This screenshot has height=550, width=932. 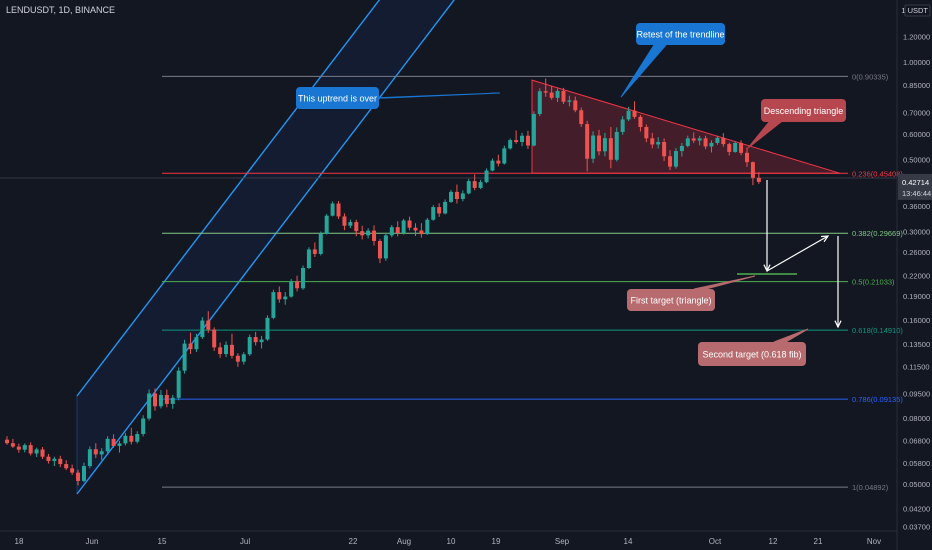 What do you see at coordinates (825, 239) in the screenshot?
I see `arrow-up-retest-head` at bounding box center [825, 239].